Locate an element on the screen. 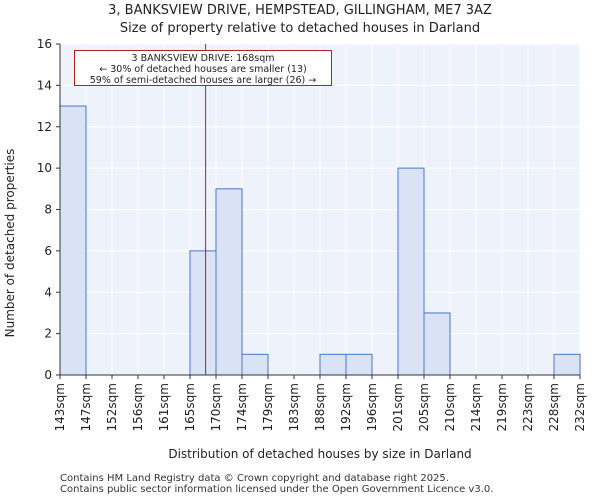 The height and width of the screenshot is (500, 600). x-tick-label: 170sqm is located at coordinates (216, 407).